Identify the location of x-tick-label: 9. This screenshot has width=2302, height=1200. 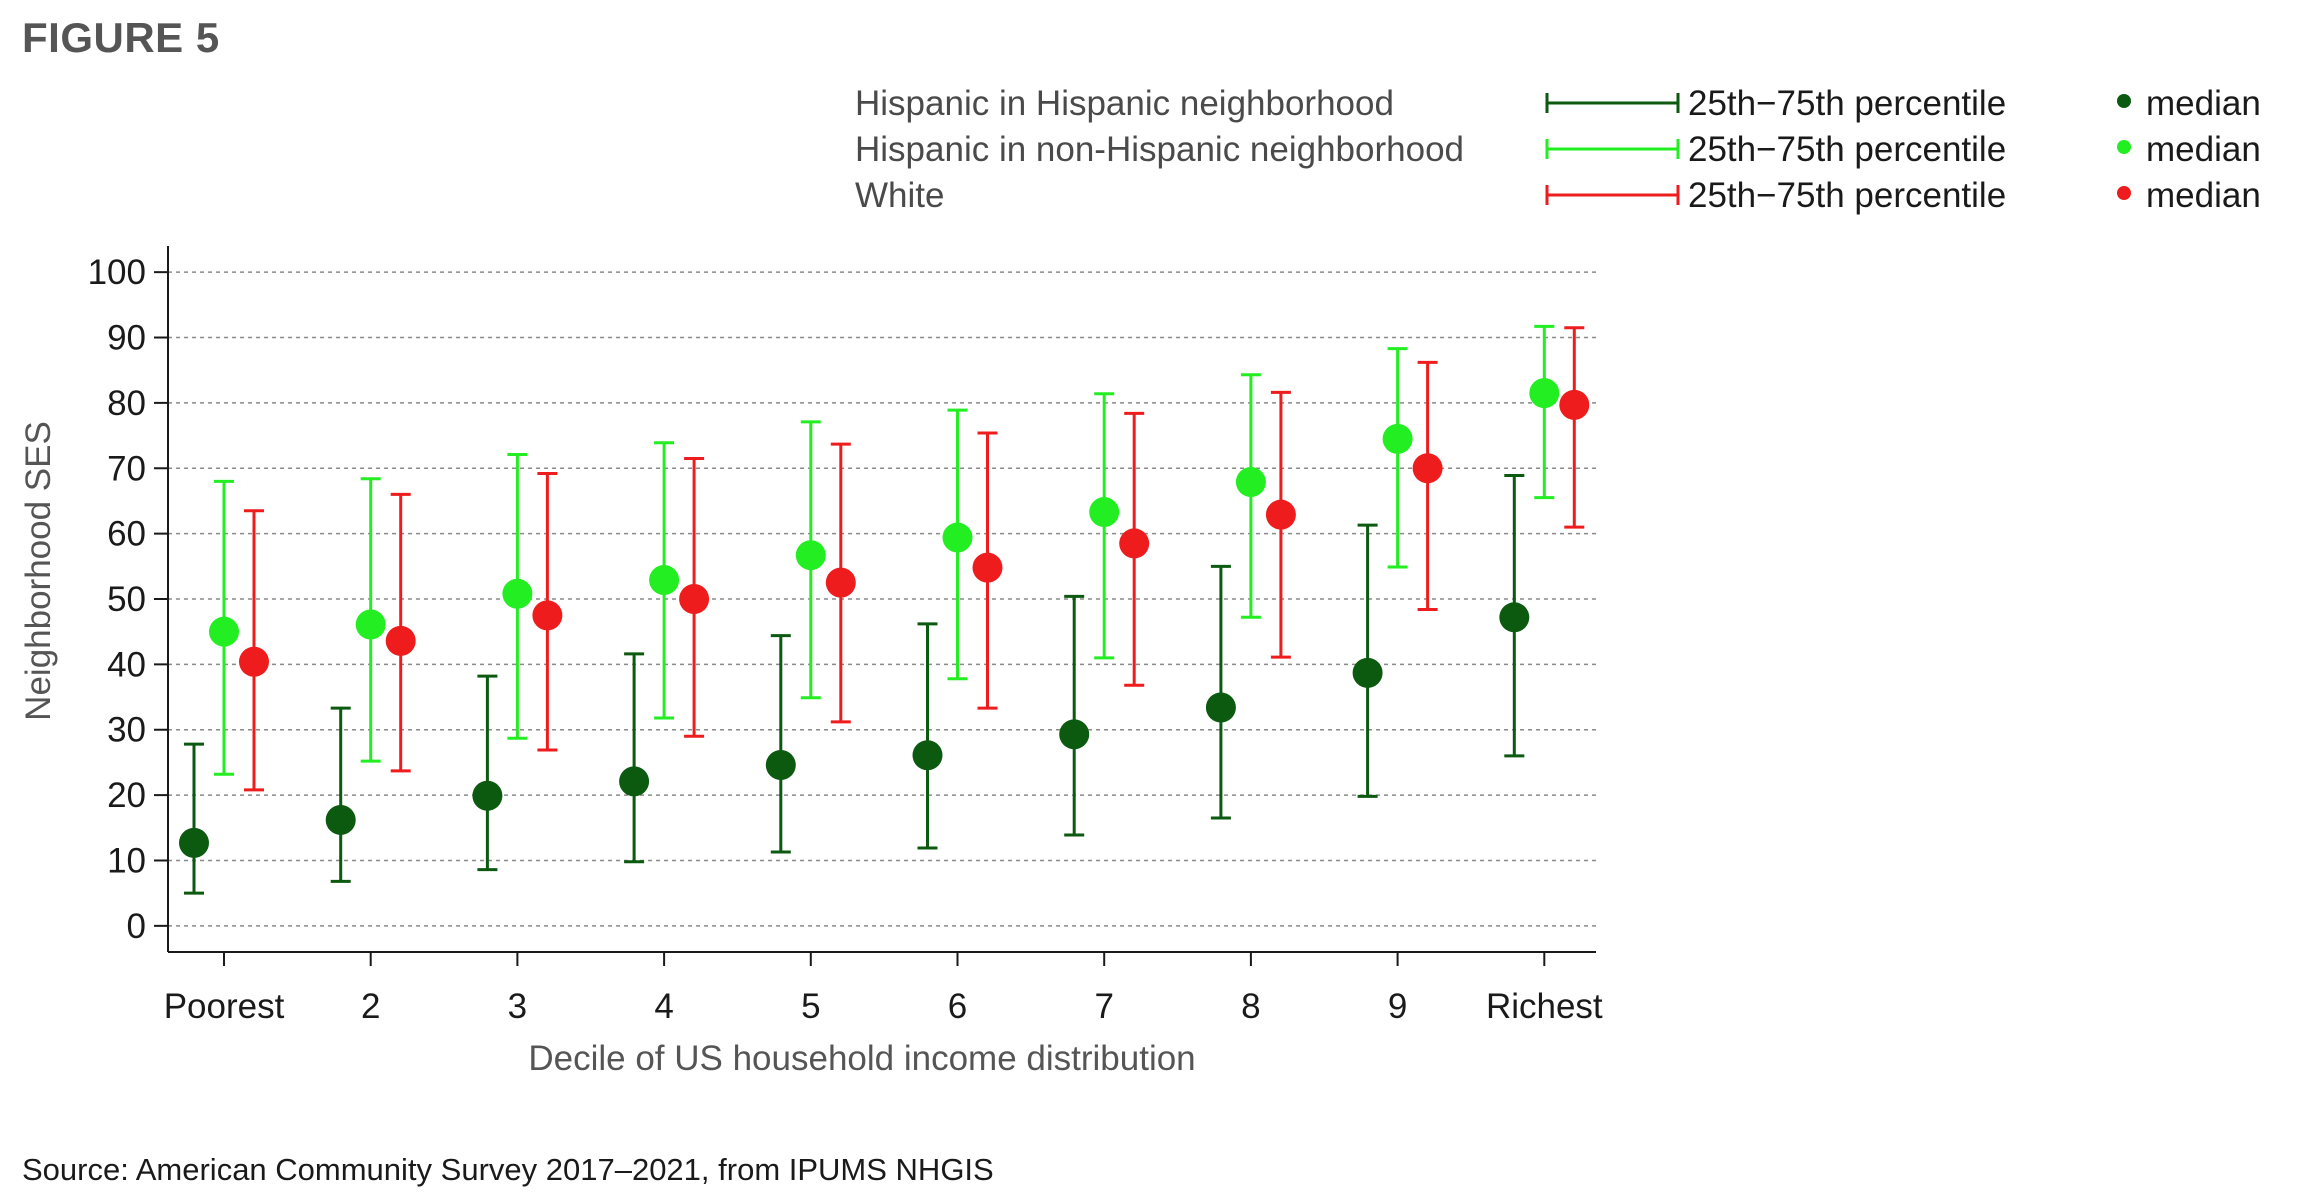
(1397, 1006).